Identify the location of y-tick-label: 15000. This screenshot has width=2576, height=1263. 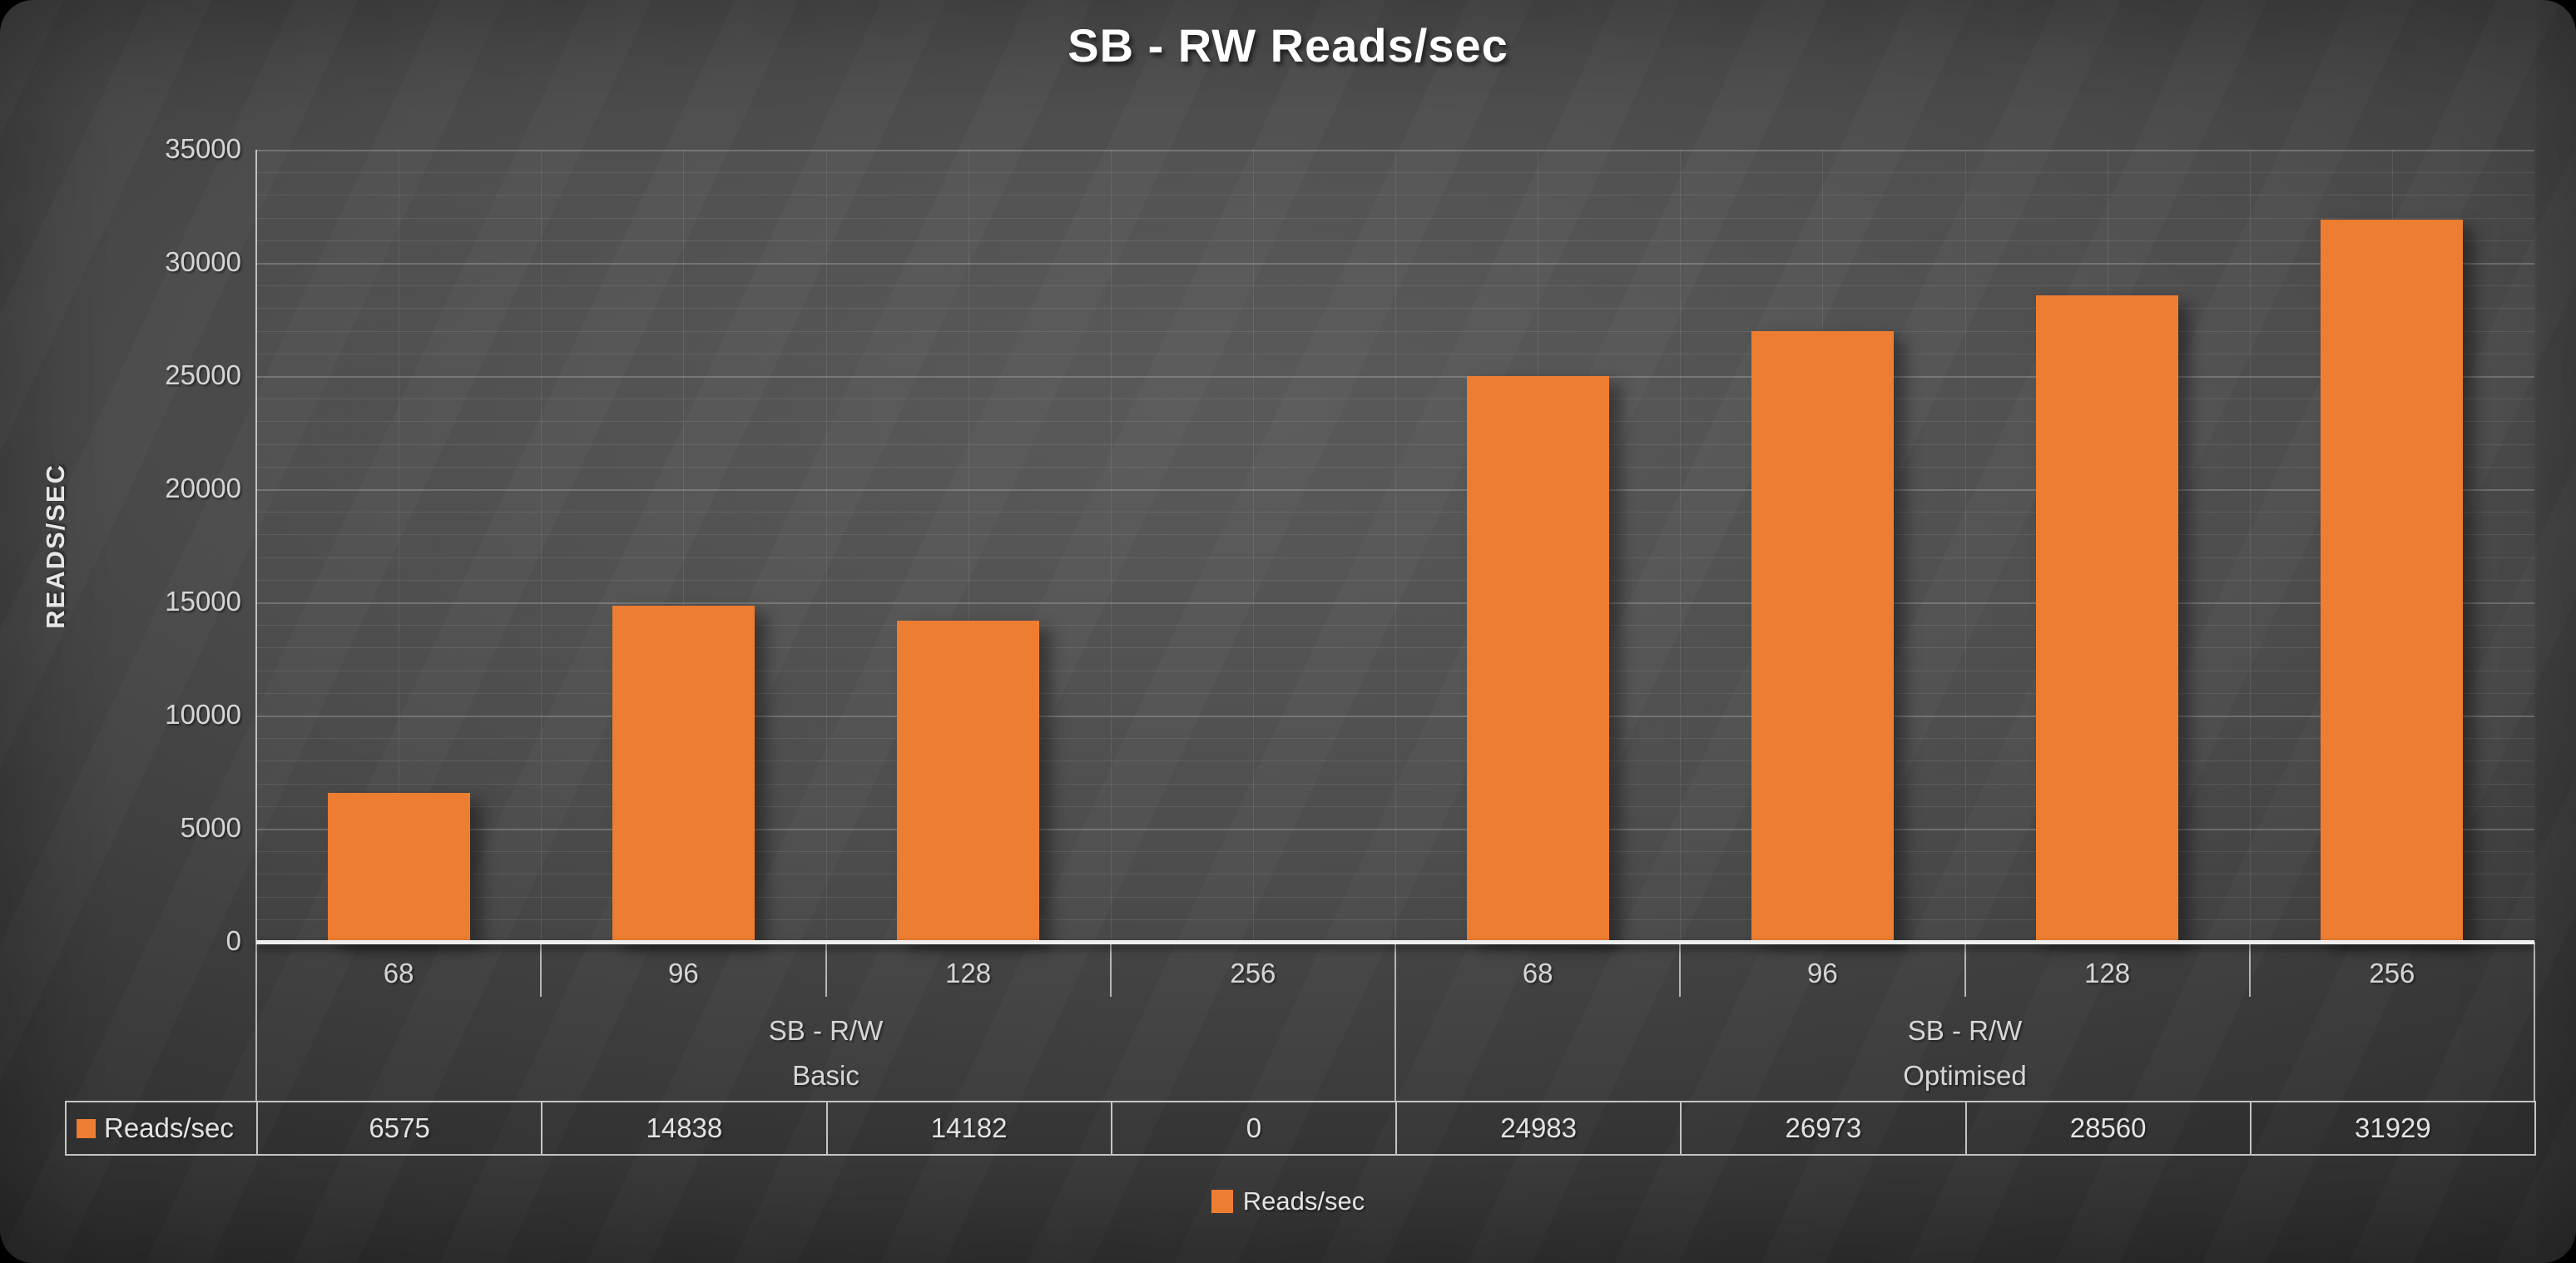
(203, 601).